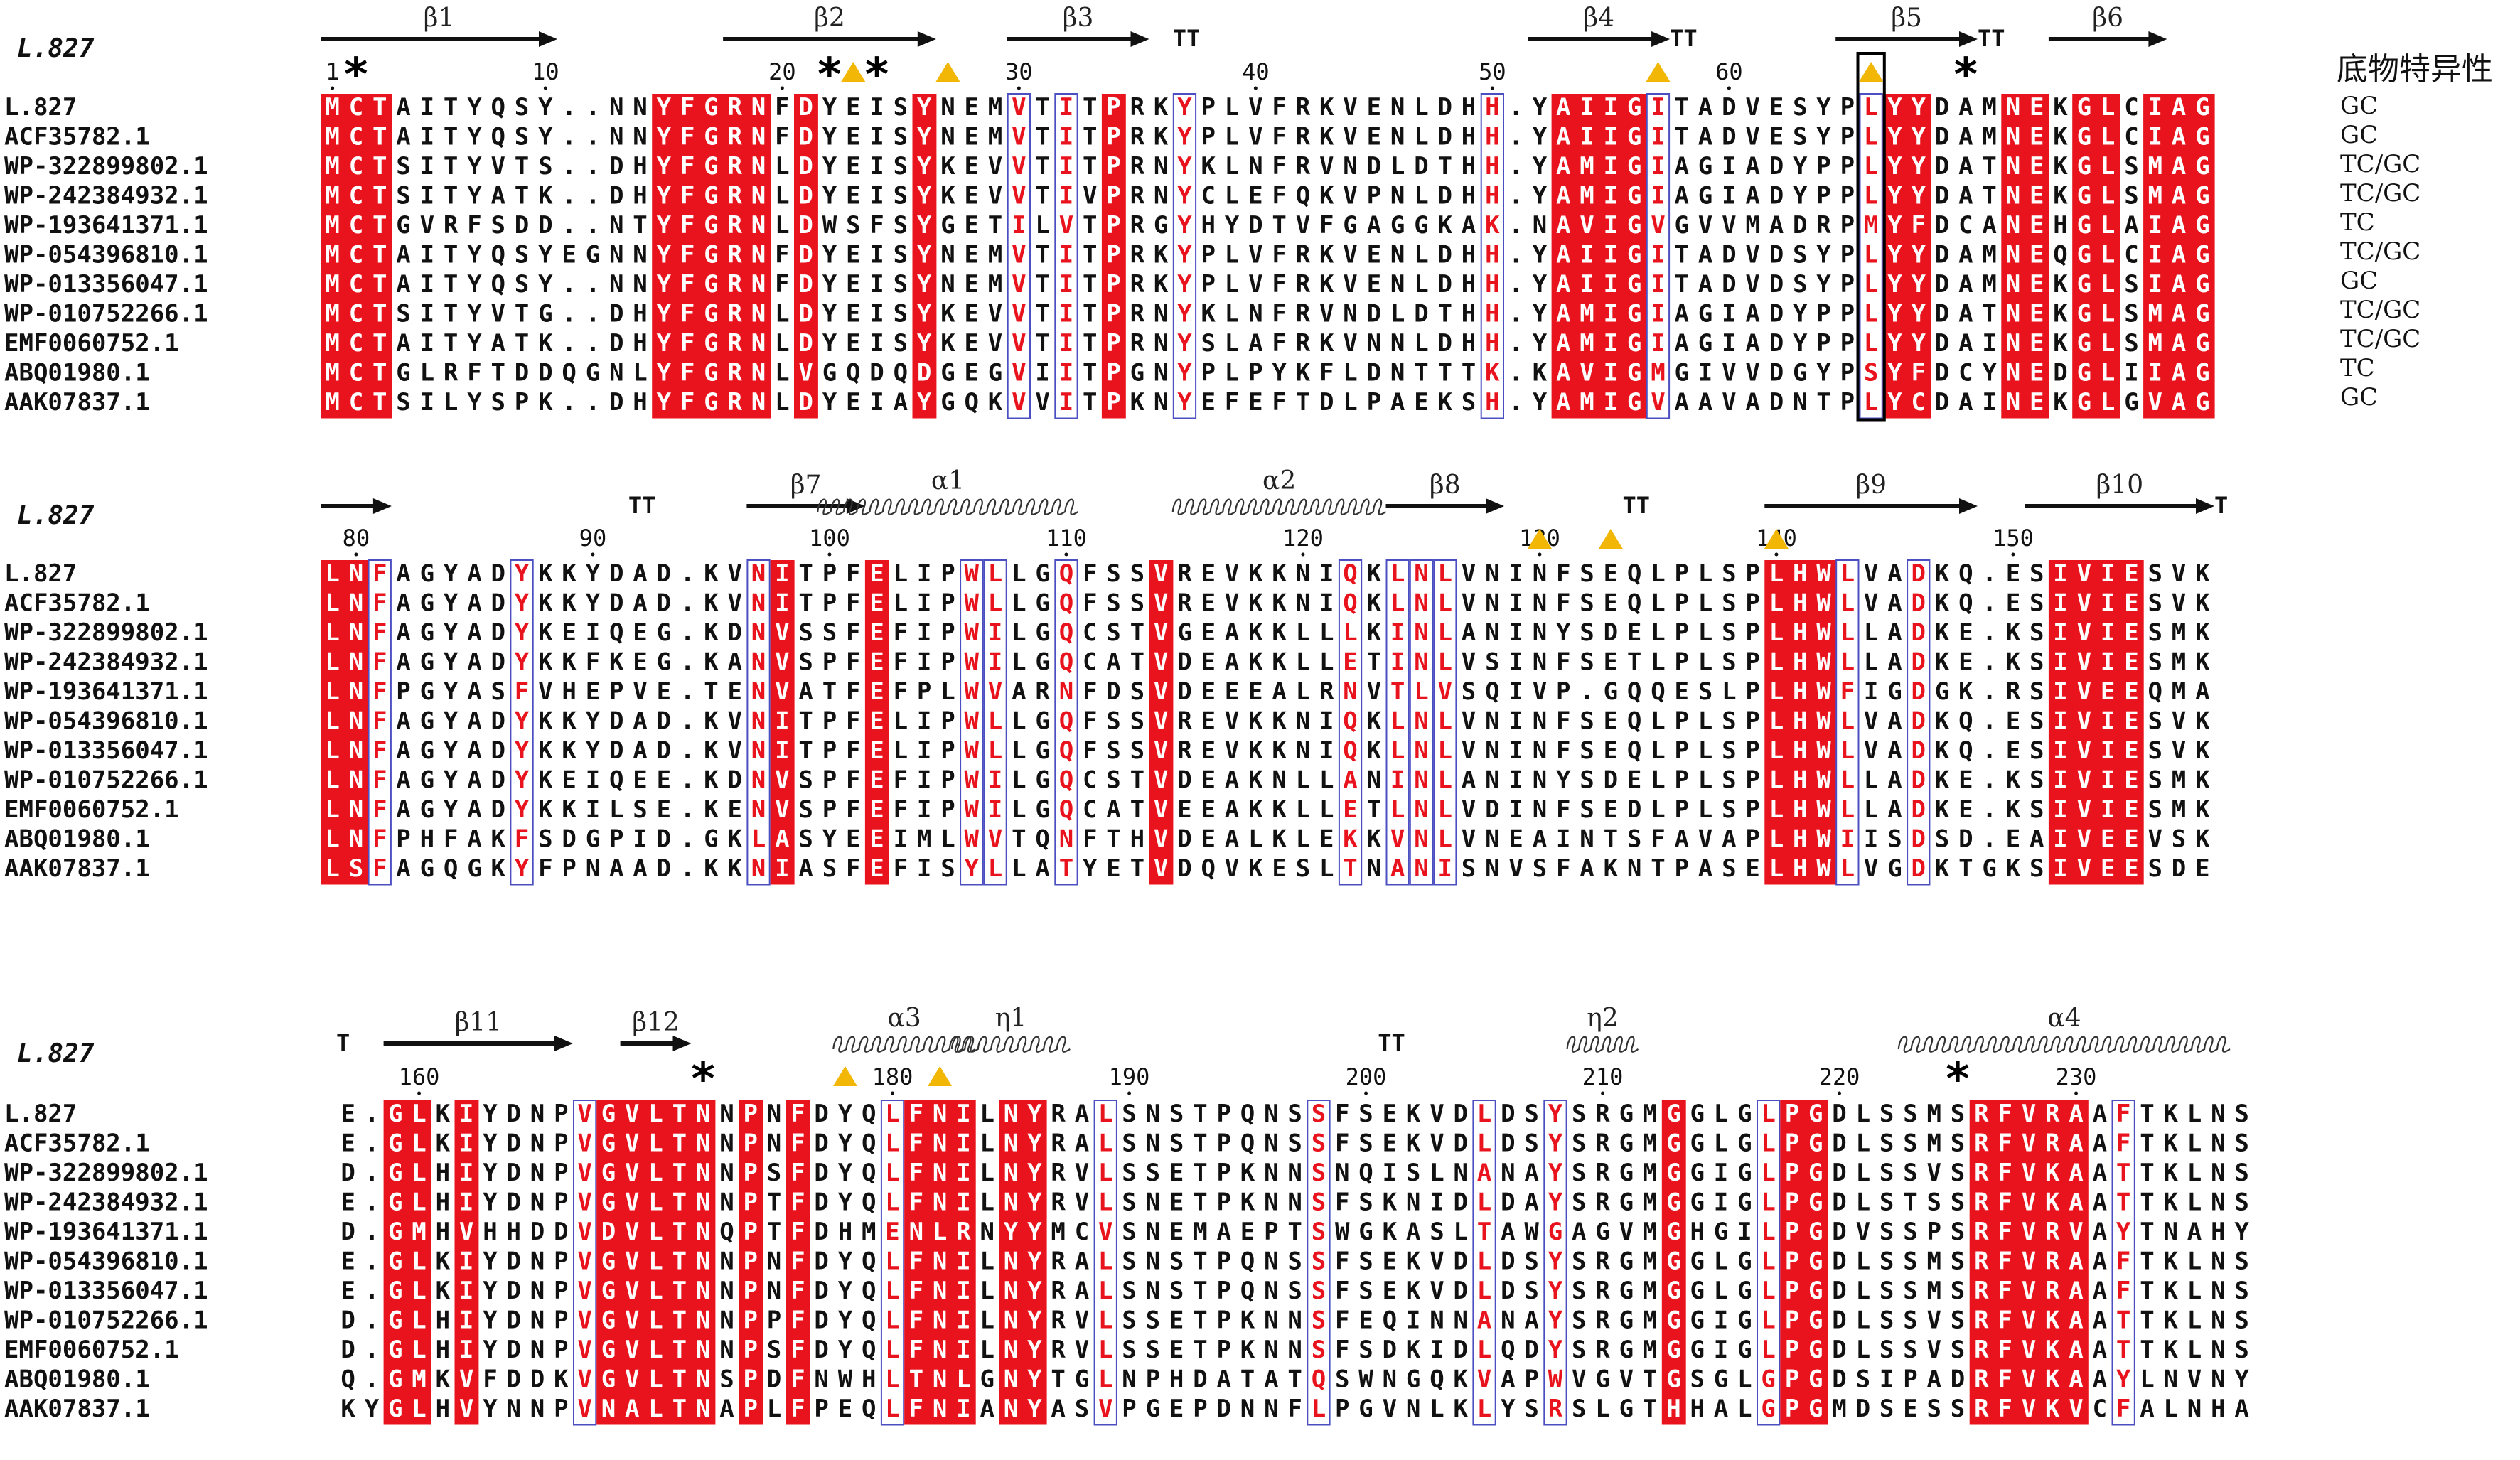  I want to click on similar-column-box, so click(1066, 722).